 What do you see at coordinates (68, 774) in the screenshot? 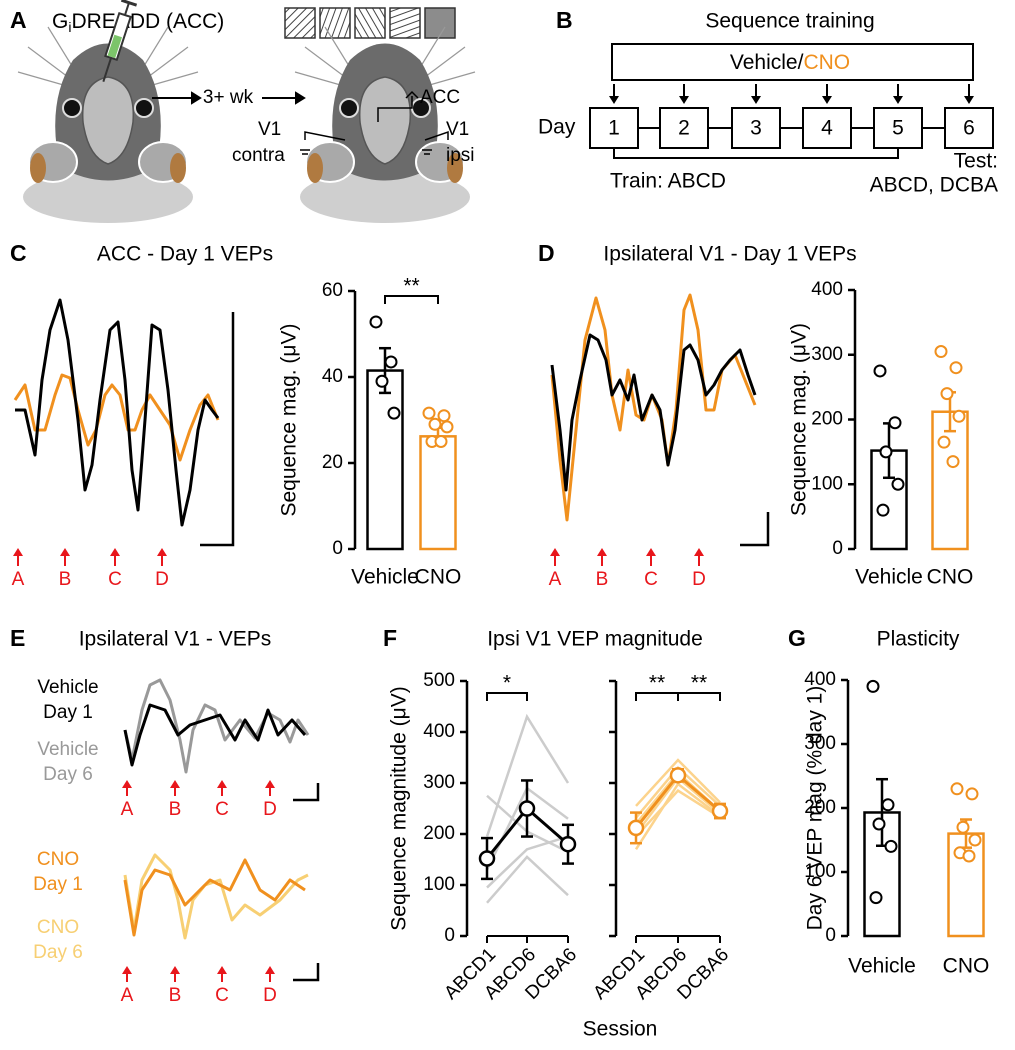
I see `trace-label: Day 6` at bounding box center [68, 774].